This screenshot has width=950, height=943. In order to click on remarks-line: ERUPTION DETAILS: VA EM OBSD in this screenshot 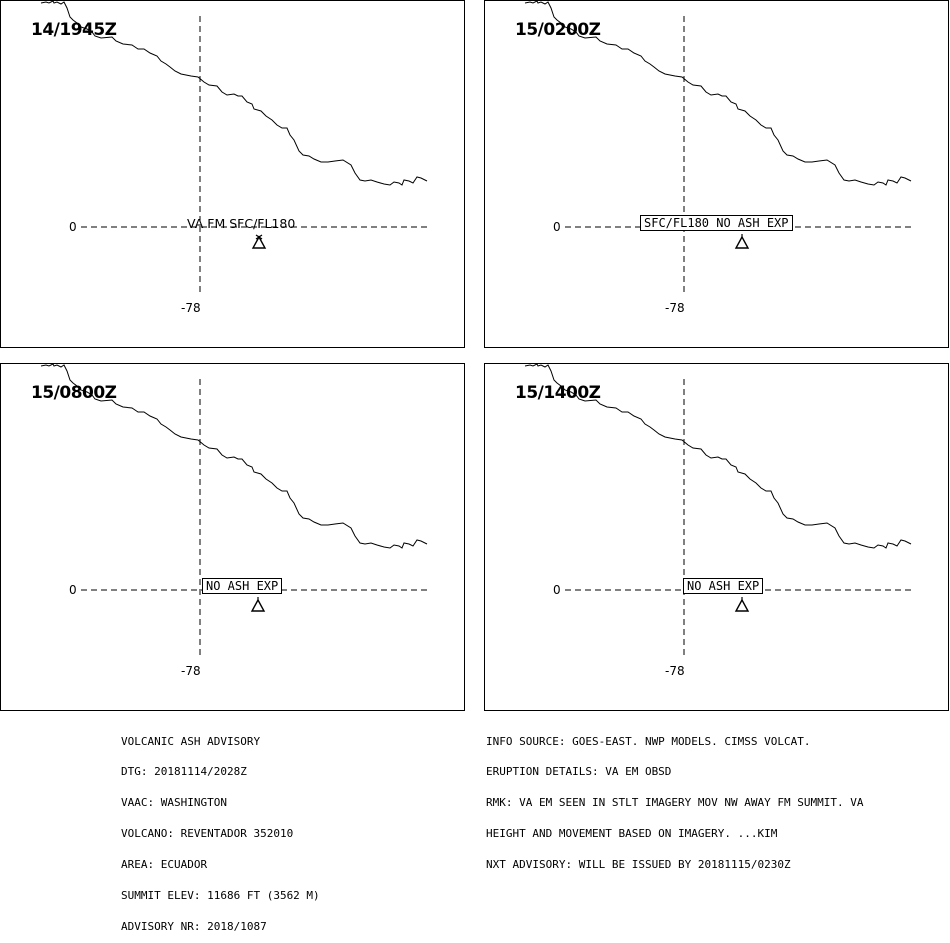, I will do `click(579, 772)`.